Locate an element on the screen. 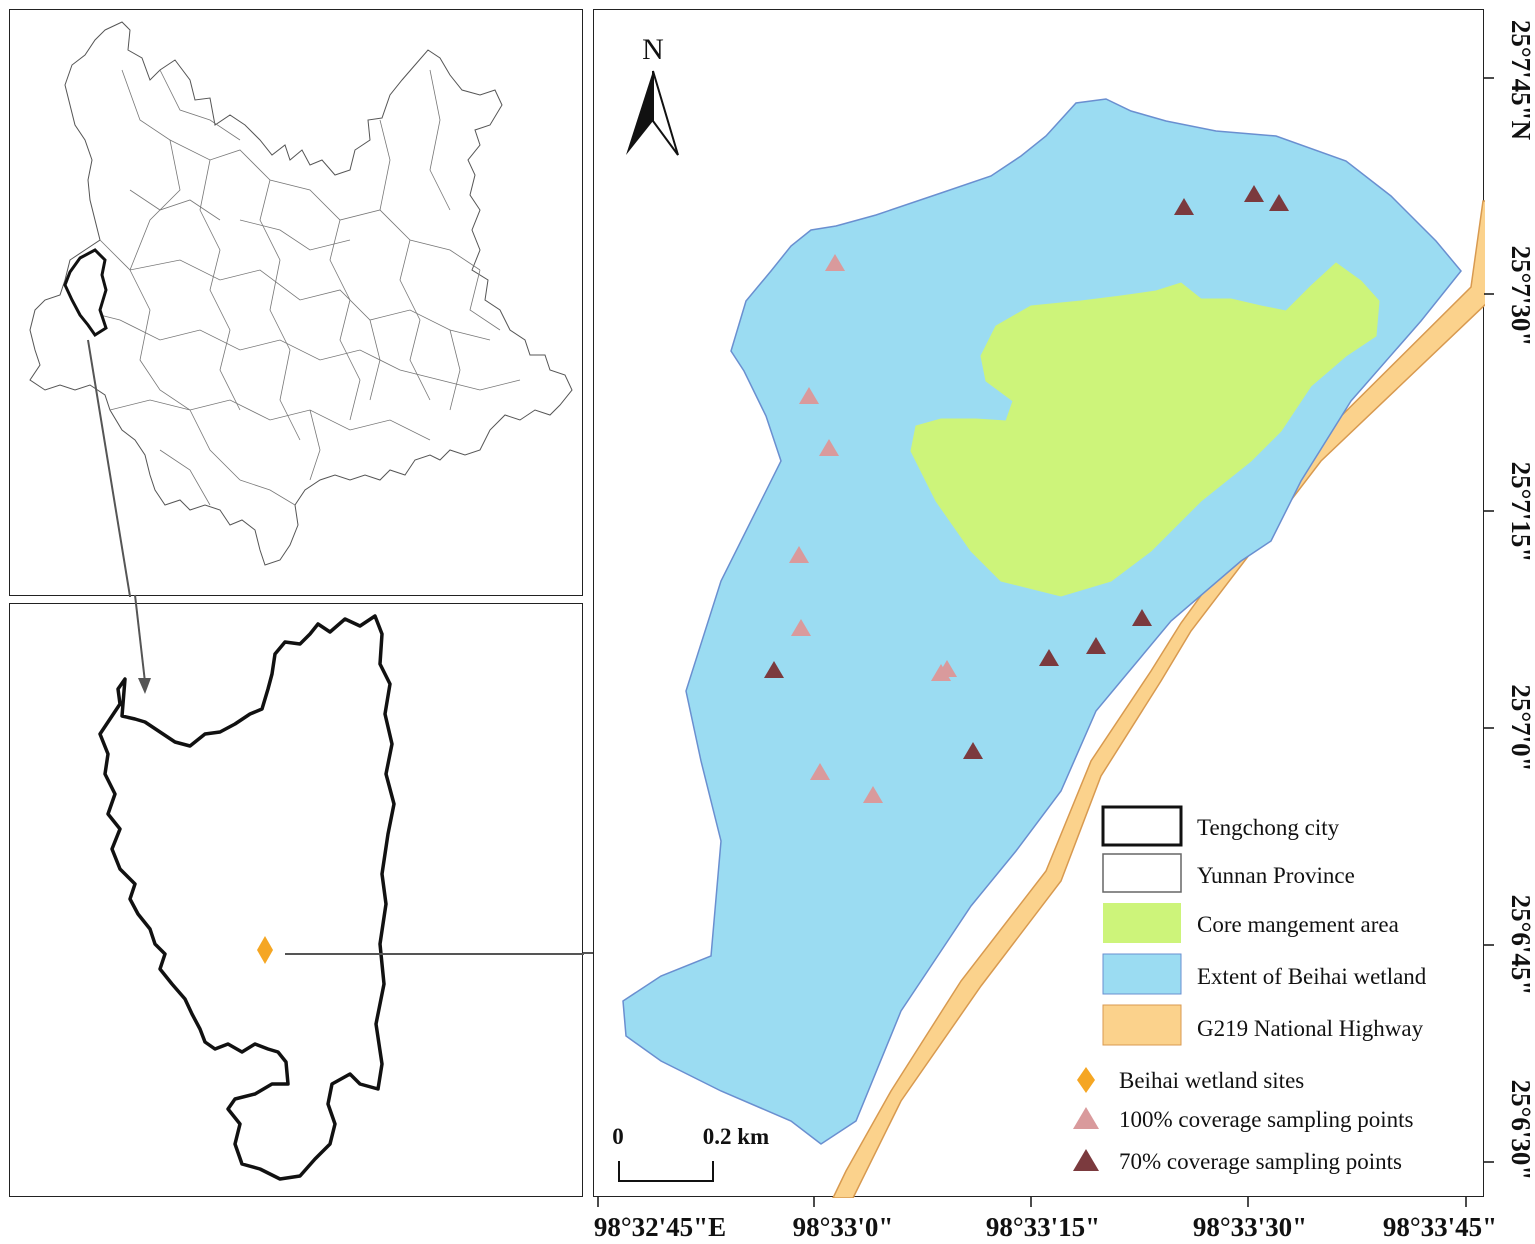  latitude-label-1: 25°7'45"N is located at coordinates (1520, 80).